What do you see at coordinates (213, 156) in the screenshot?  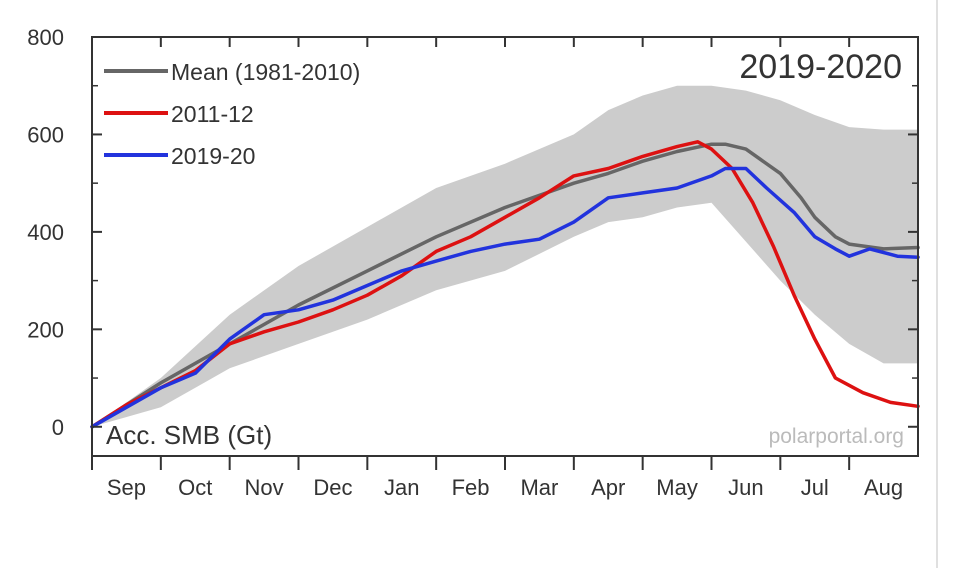 I see `legend-label-2019-20: 2019-20` at bounding box center [213, 156].